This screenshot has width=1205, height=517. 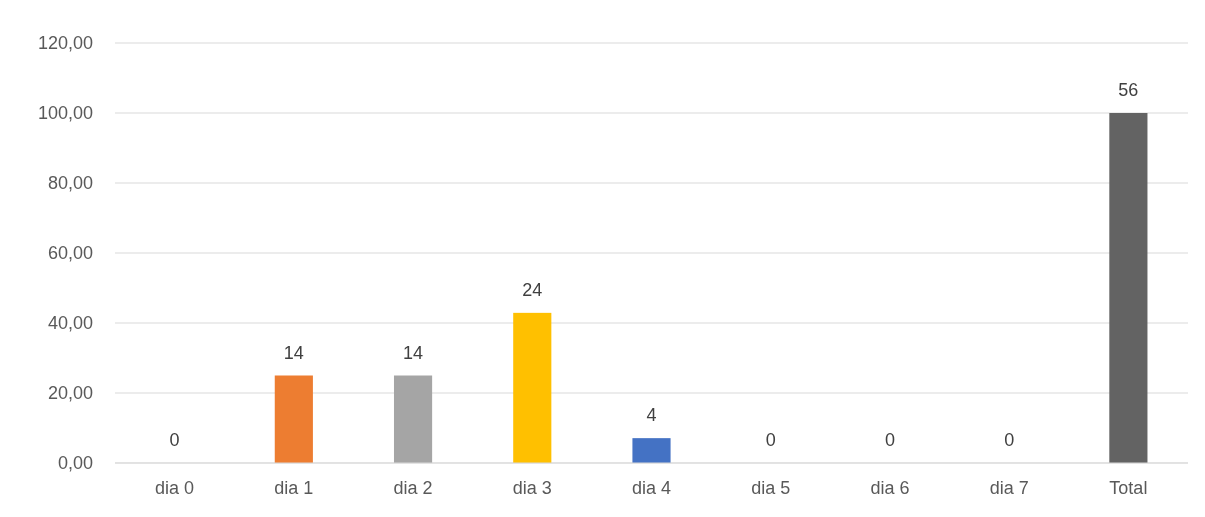 What do you see at coordinates (75, 463) in the screenshot?
I see `y-tick-label: 0,00` at bounding box center [75, 463].